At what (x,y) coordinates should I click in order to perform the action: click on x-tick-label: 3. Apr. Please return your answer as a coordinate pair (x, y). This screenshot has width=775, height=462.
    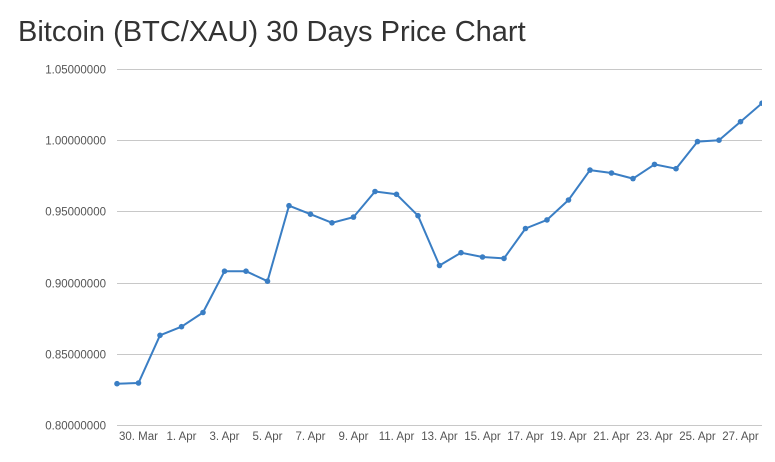
    Looking at the image, I should click on (224, 437).